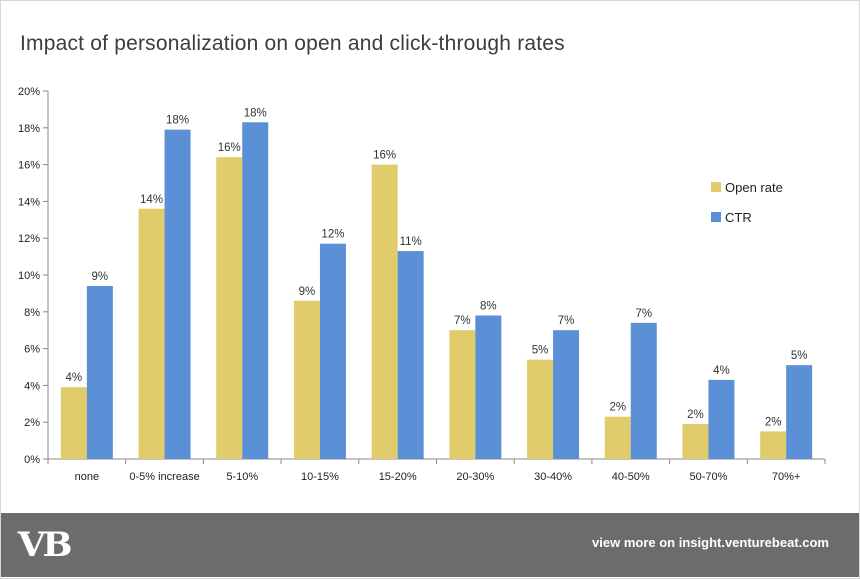  Describe the element at coordinates (29, 129) in the screenshot. I see `y-tick-label: 18%` at that location.